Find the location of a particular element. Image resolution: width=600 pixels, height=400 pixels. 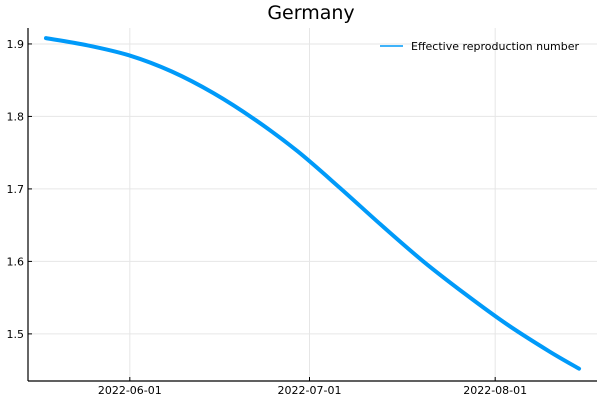

legend: Effective reproduction number is located at coordinates (480, 46).